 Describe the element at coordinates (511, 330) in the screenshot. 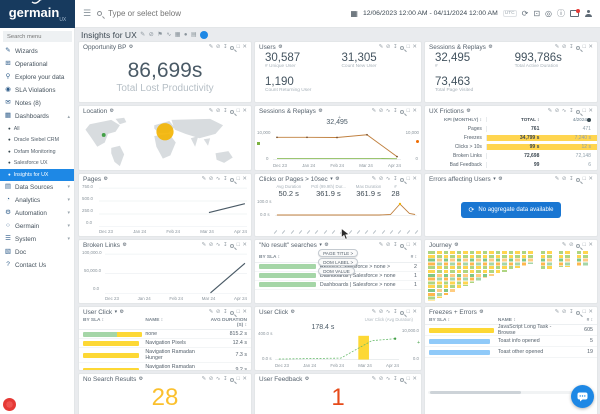

I see `table-row: JavaScript Long Task - Browse 605` at that location.